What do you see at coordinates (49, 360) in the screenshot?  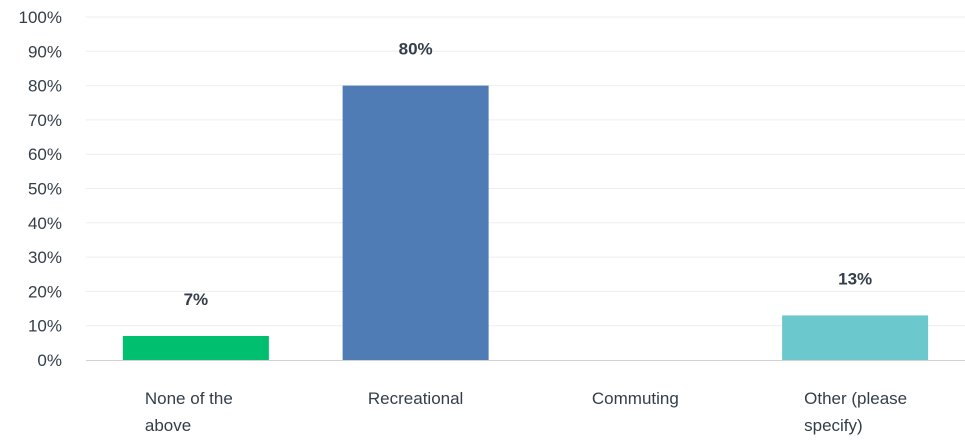 I see `y-tick-label: 0%` at bounding box center [49, 360].